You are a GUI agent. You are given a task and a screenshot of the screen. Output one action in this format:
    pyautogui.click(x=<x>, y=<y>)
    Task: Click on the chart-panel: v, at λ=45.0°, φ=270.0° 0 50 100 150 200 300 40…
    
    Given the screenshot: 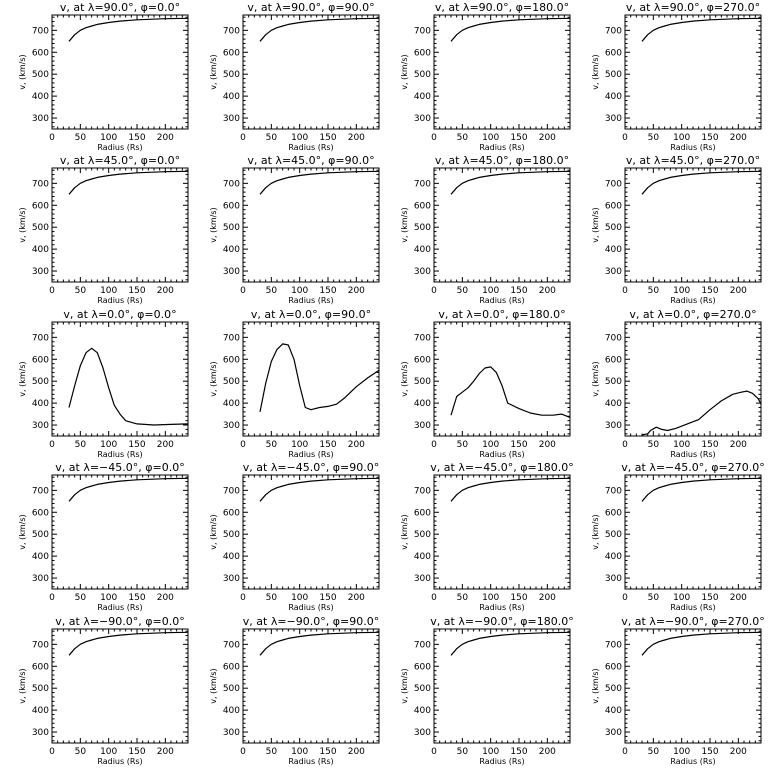 What is the action you would take?
    pyautogui.click(x=676, y=229)
    